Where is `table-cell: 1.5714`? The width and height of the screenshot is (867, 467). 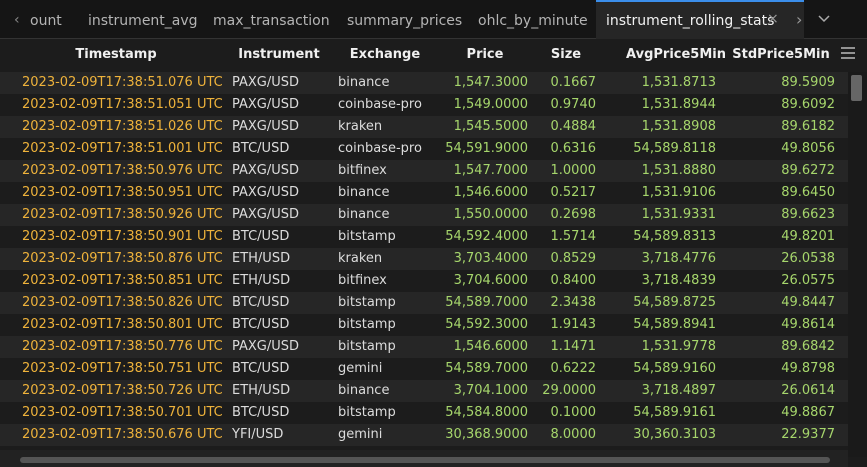
table-cell: 1.5714 is located at coordinates (573, 236).